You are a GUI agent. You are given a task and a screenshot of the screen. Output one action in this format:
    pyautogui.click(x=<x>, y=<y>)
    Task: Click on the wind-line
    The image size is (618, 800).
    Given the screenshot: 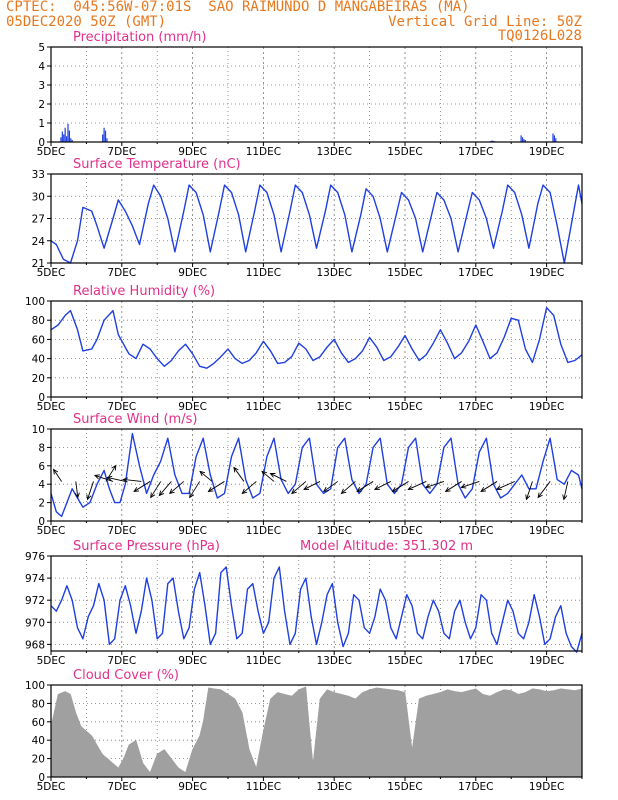 What is the action you would take?
    pyautogui.click(x=316, y=475)
    